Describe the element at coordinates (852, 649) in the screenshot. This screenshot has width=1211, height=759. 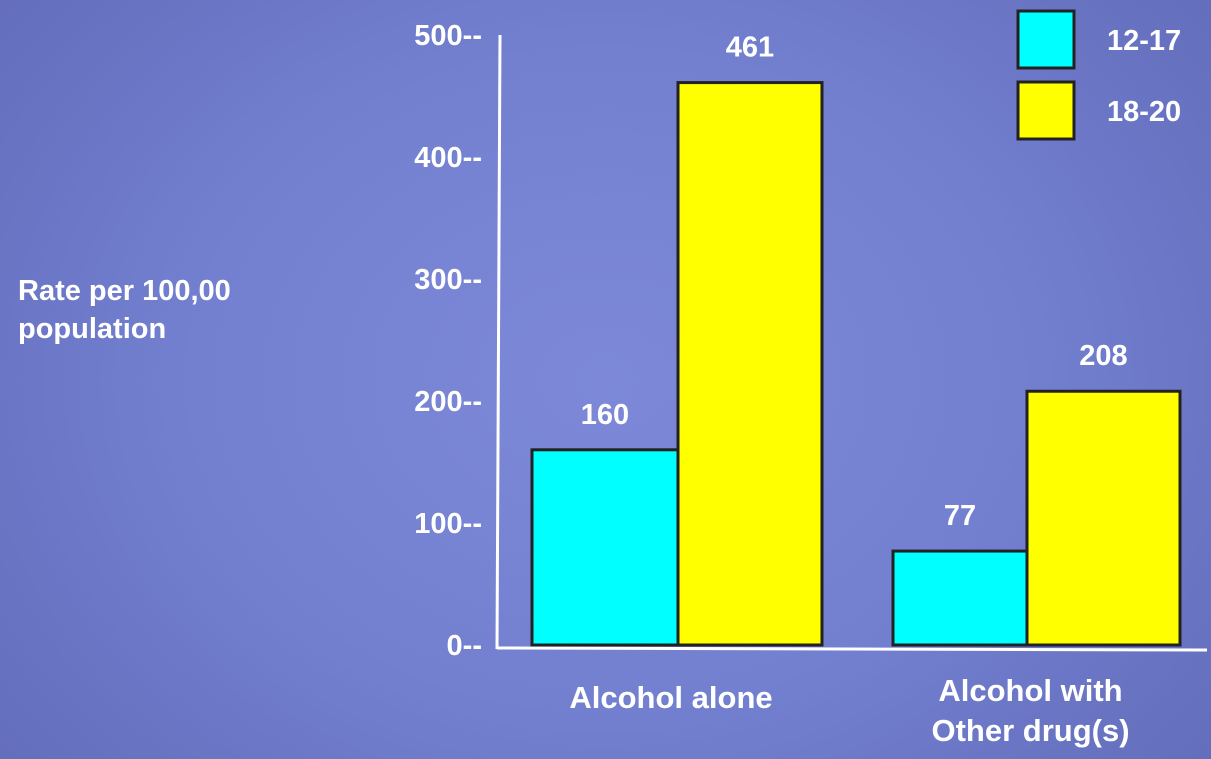
I see `x-axis-line` at that location.